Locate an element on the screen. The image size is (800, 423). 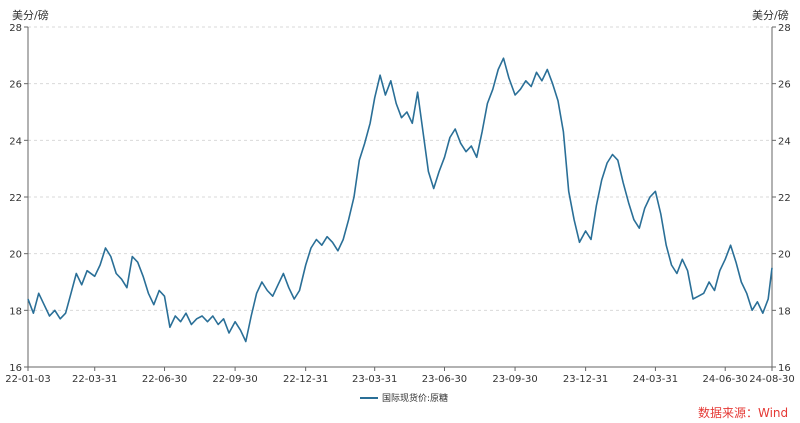
y-tick-label-left: 22 is located at coordinates (15, 198).